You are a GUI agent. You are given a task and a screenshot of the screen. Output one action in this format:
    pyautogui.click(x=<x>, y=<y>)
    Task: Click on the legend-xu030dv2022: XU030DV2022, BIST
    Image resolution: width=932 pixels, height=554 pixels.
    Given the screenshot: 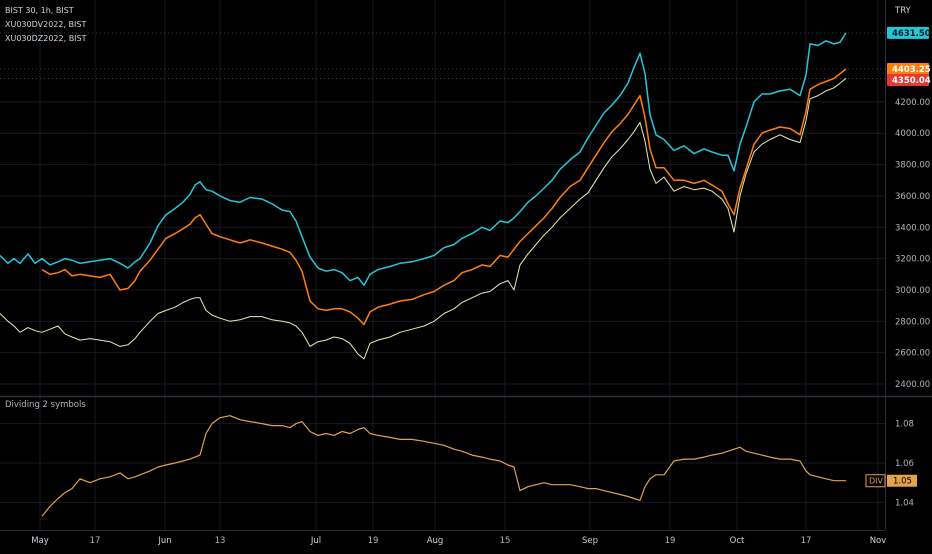 What is the action you would take?
    pyautogui.click(x=46, y=24)
    